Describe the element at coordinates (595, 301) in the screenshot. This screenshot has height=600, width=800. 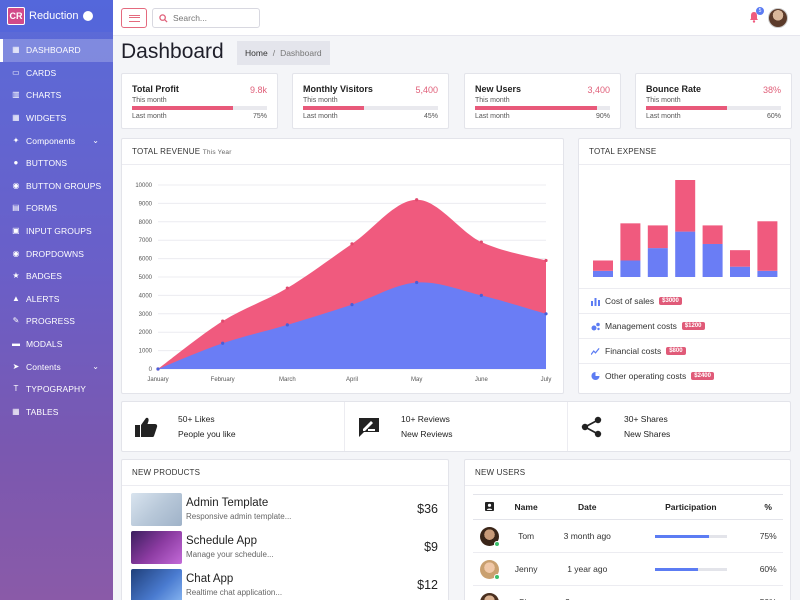
I see `bar-chart-icon` at that location.